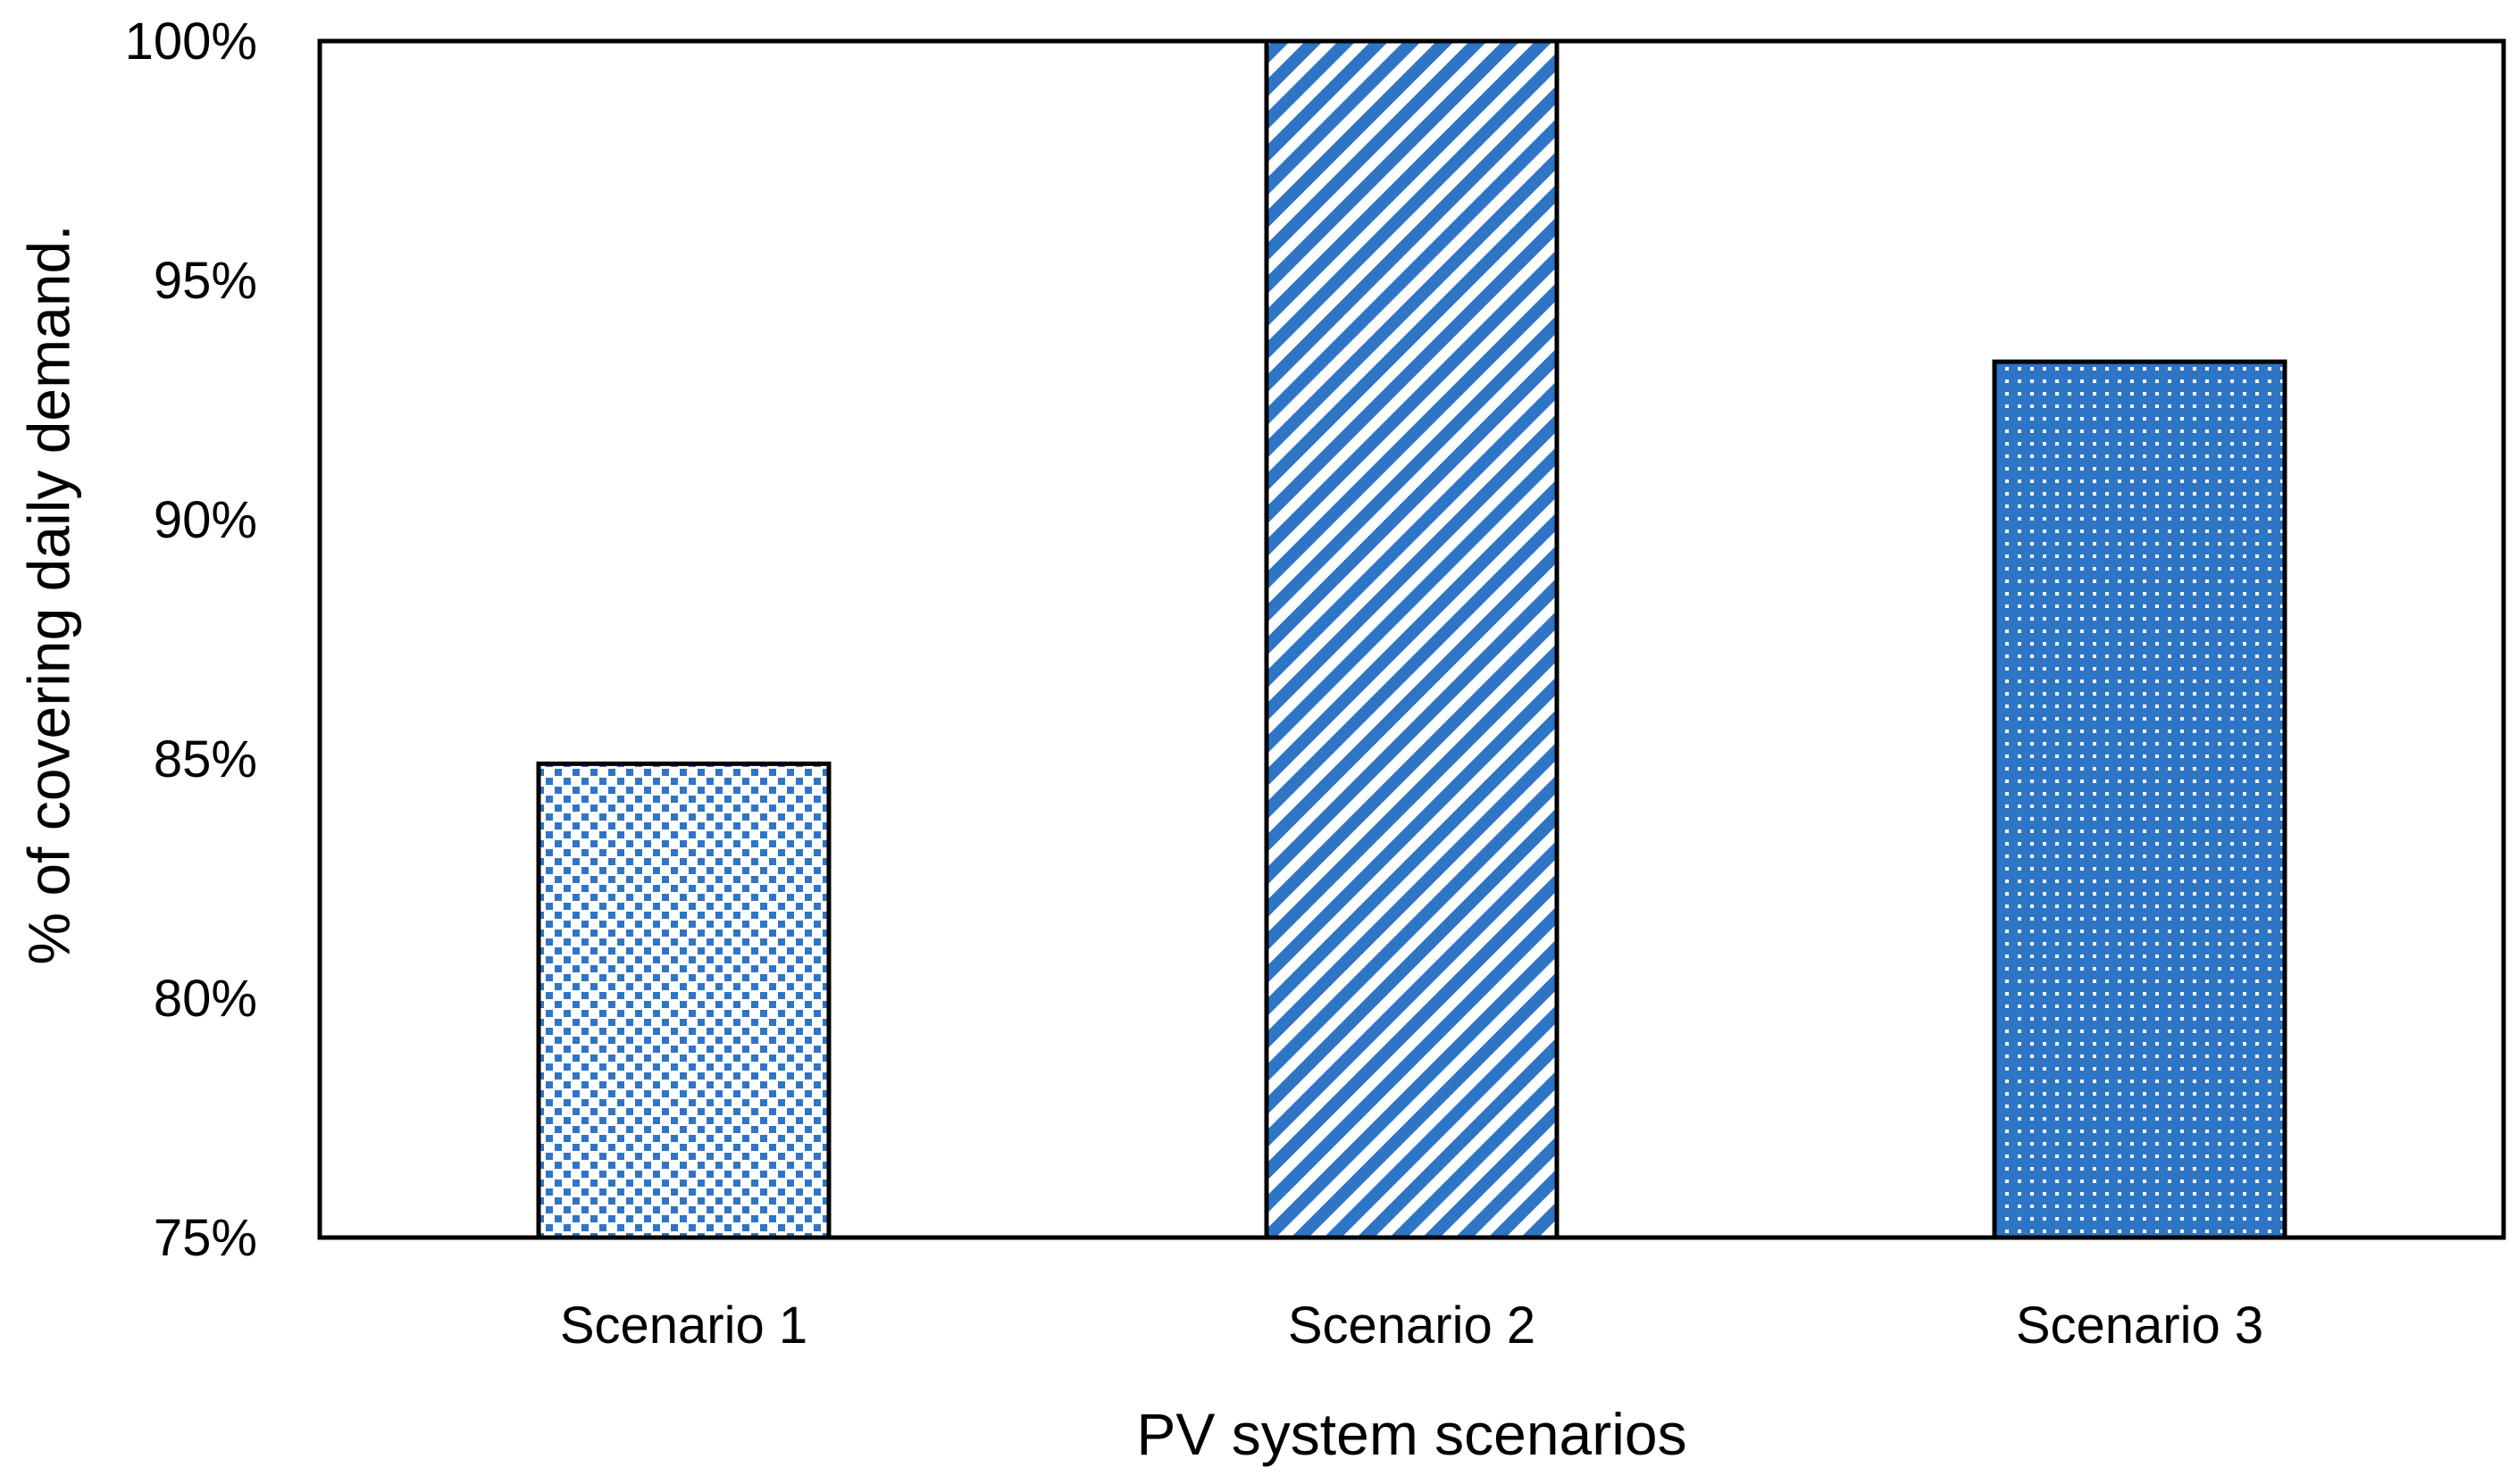 The width and height of the screenshot is (2517, 1484). I want to click on x-axis-ticks: Scenario 1 Scenario 2 Scenario 3, so click(1411, 1325).